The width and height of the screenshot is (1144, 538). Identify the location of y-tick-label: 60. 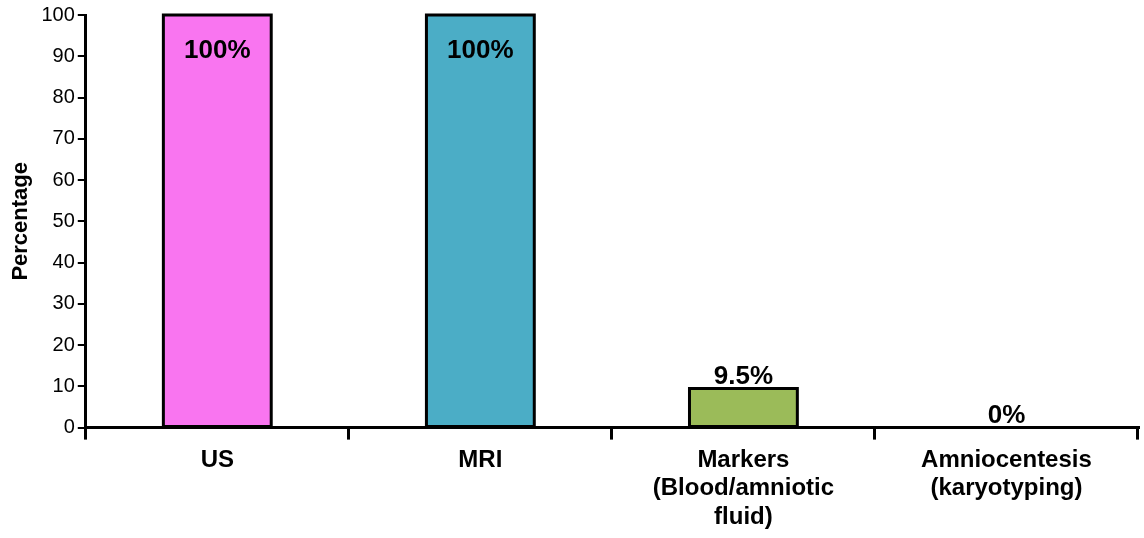
(63, 178).